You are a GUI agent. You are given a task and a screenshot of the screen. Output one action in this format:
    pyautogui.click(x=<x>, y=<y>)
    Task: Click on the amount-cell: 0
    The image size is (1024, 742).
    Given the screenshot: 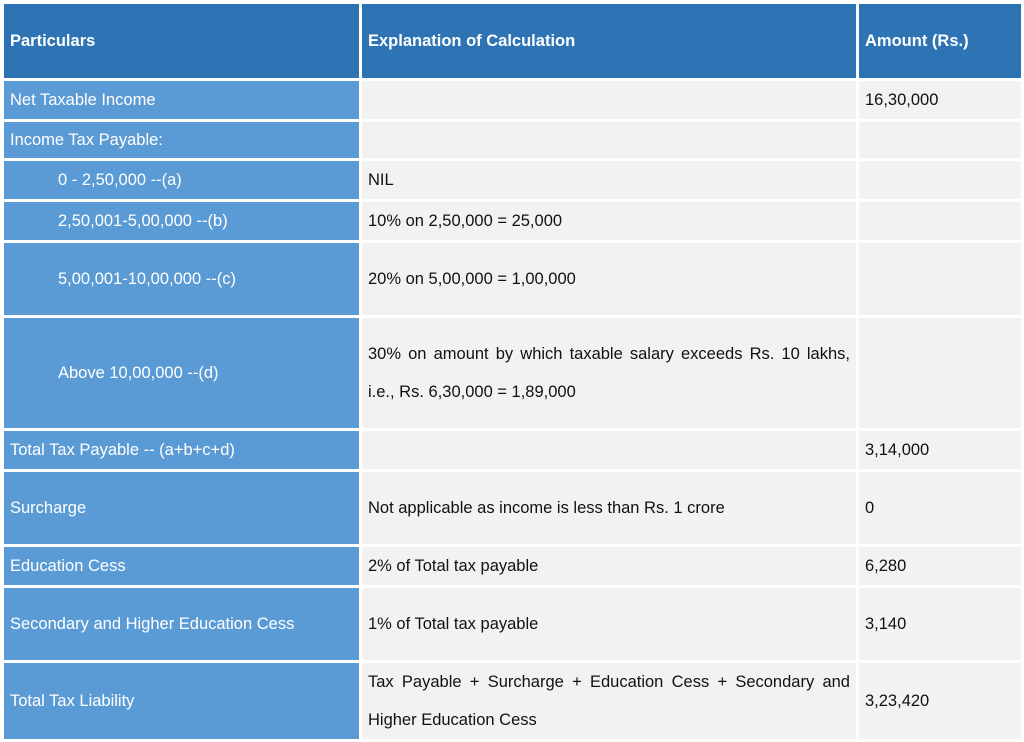 What is the action you would take?
    pyautogui.click(x=940, y=508)
    